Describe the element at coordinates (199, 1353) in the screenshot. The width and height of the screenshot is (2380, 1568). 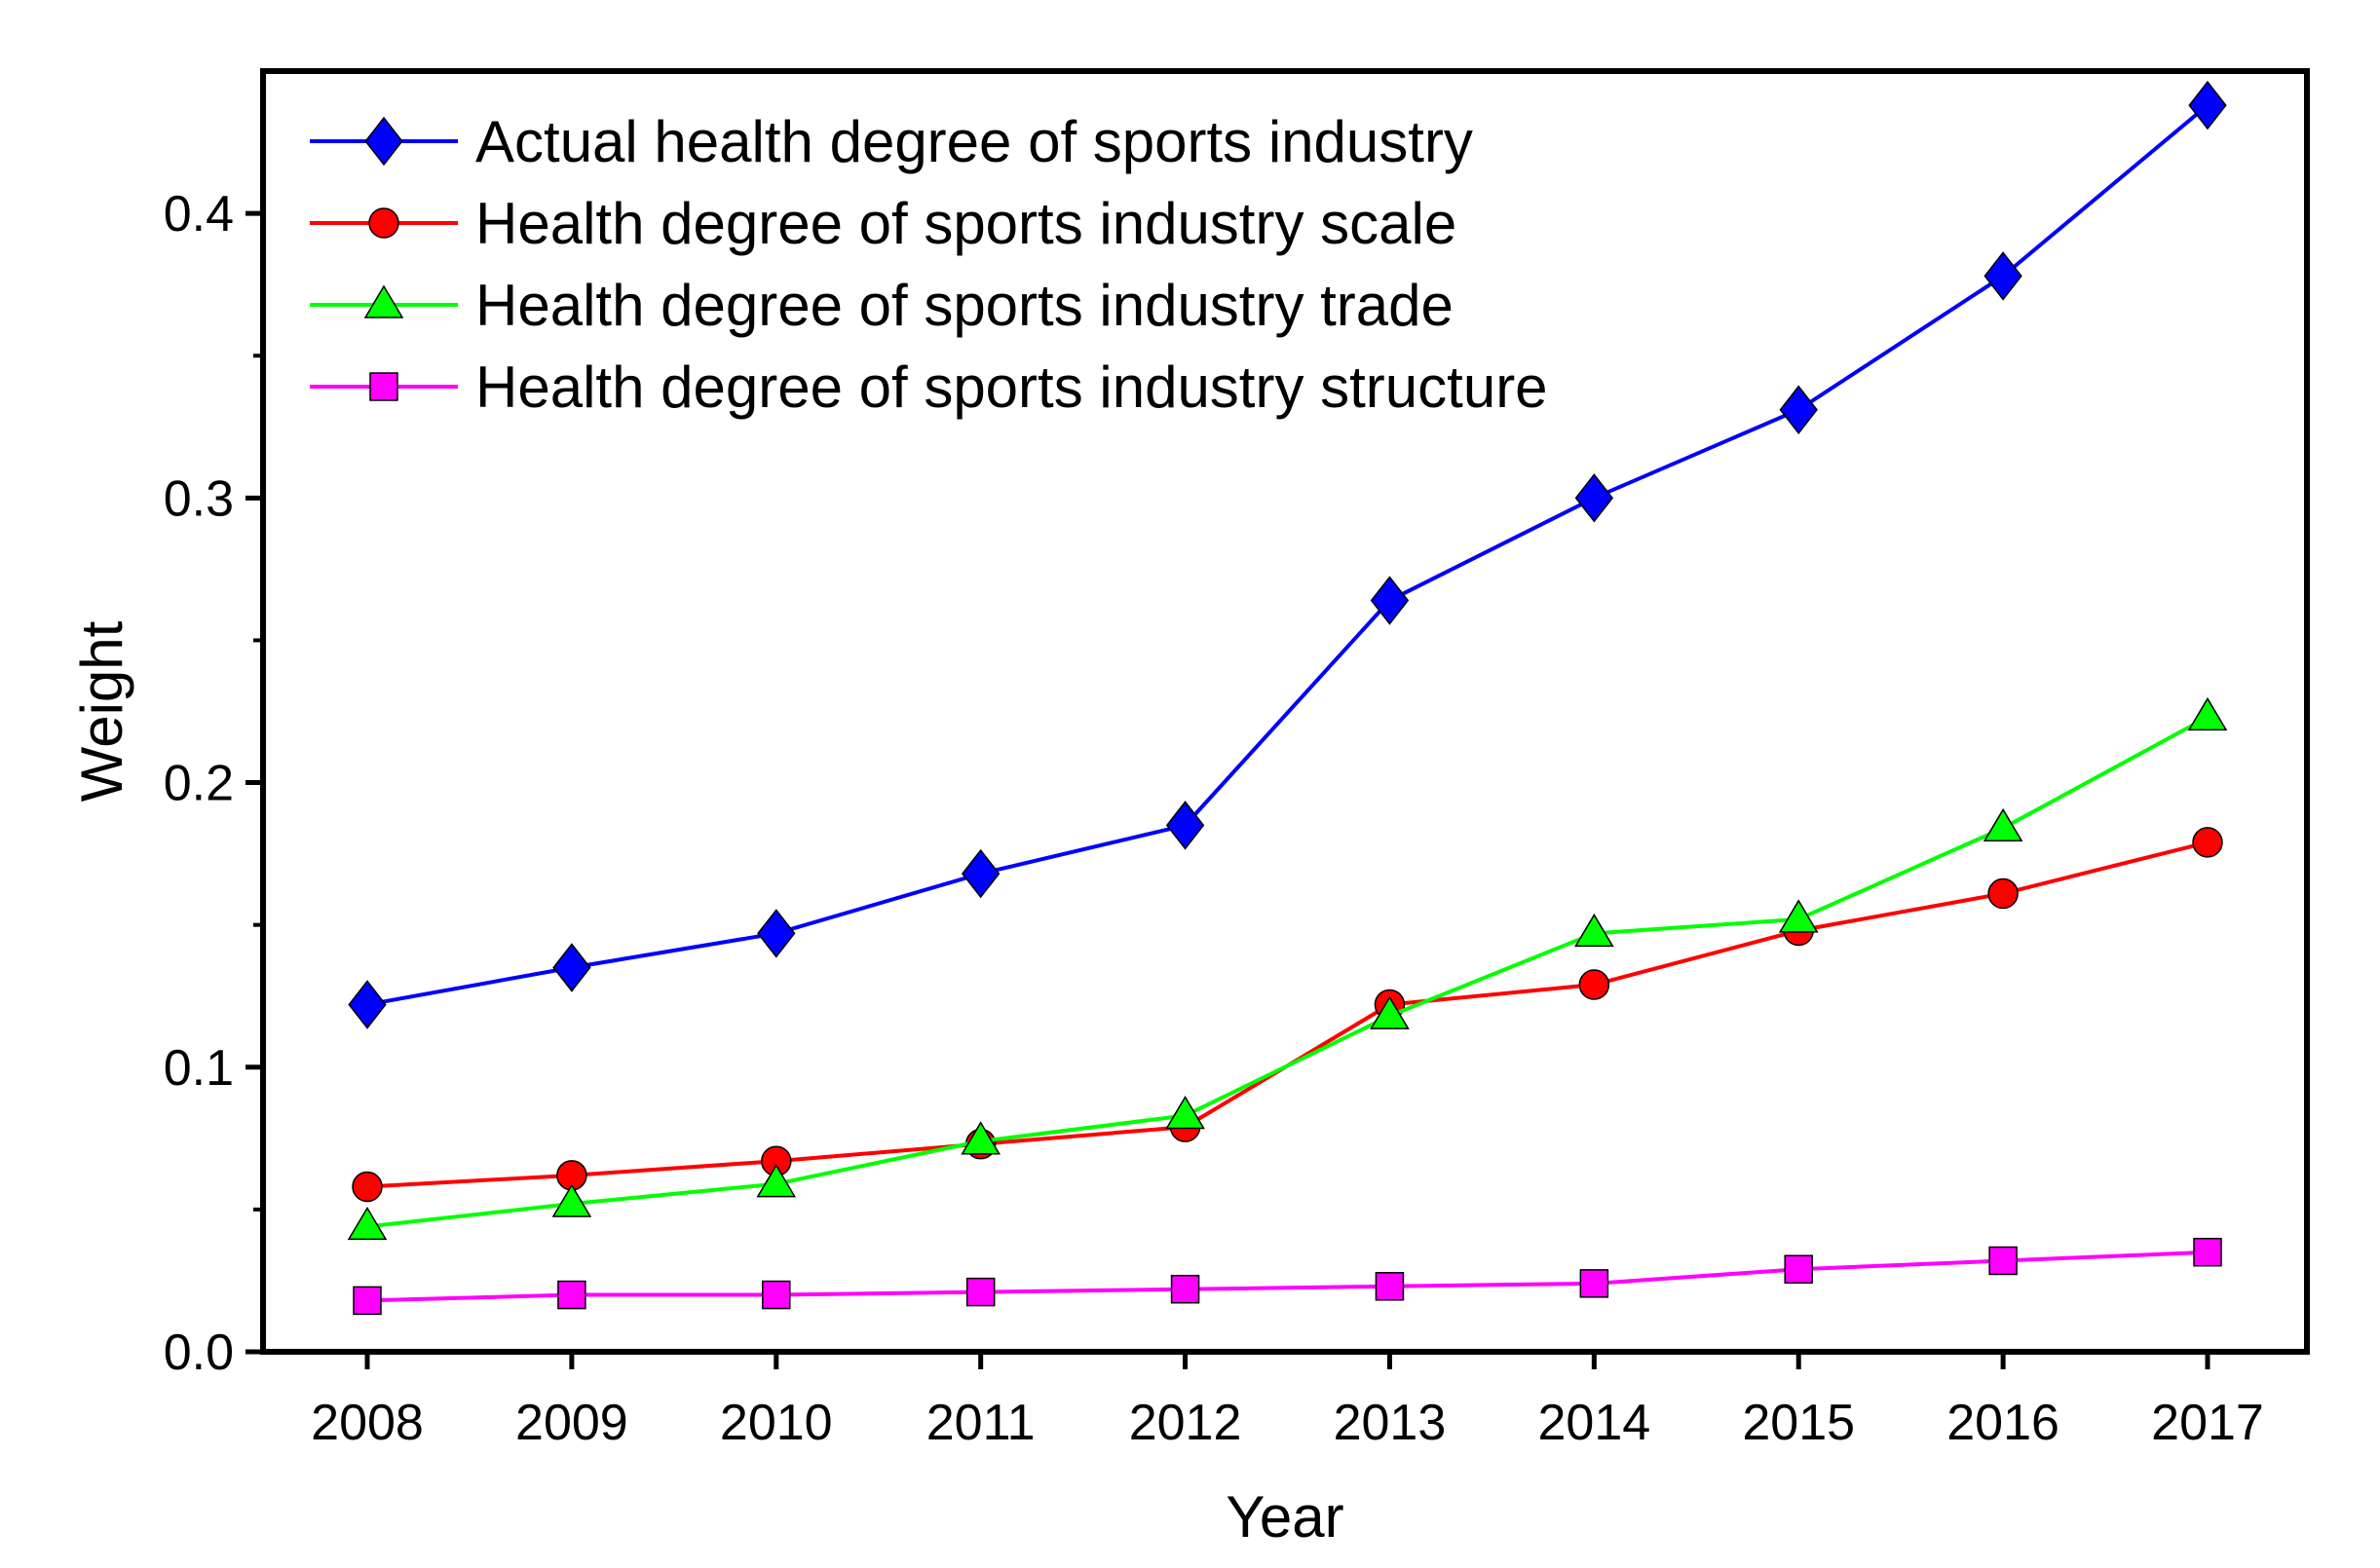
I see `y-tick-label: 0.0` at that location.